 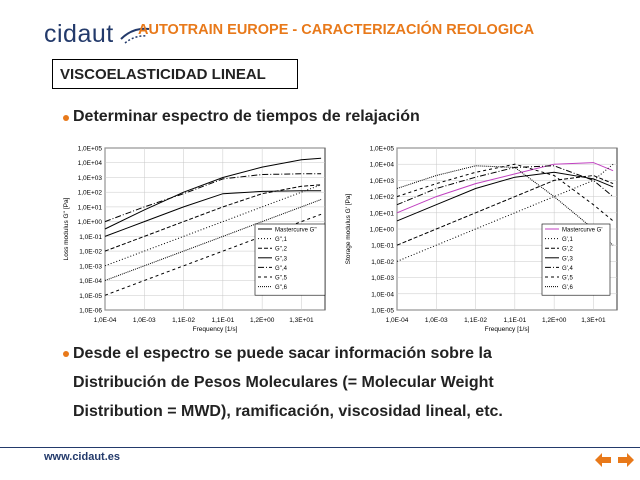 I want to click on section-title: VISCOELASTICIDAD LINEAL, so click(x=163, y=74).